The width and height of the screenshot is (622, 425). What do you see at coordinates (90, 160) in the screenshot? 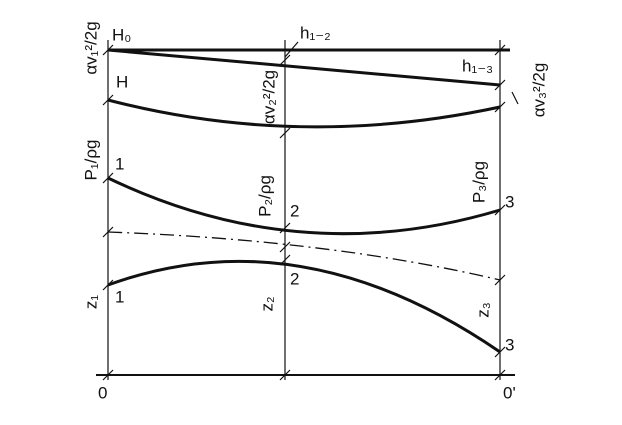
I see `label: P₁/ρg` at bounding box center [90, 160].